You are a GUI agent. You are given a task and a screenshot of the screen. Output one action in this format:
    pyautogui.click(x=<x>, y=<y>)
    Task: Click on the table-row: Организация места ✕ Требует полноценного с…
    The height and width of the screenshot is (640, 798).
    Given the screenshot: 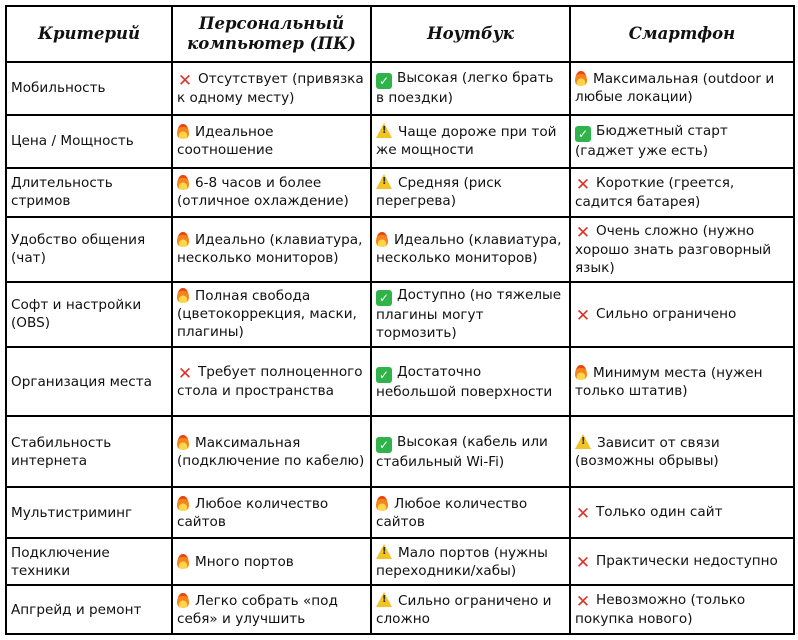 What is the action you would take?
    pyautogui.click(x=400, y=381)
    